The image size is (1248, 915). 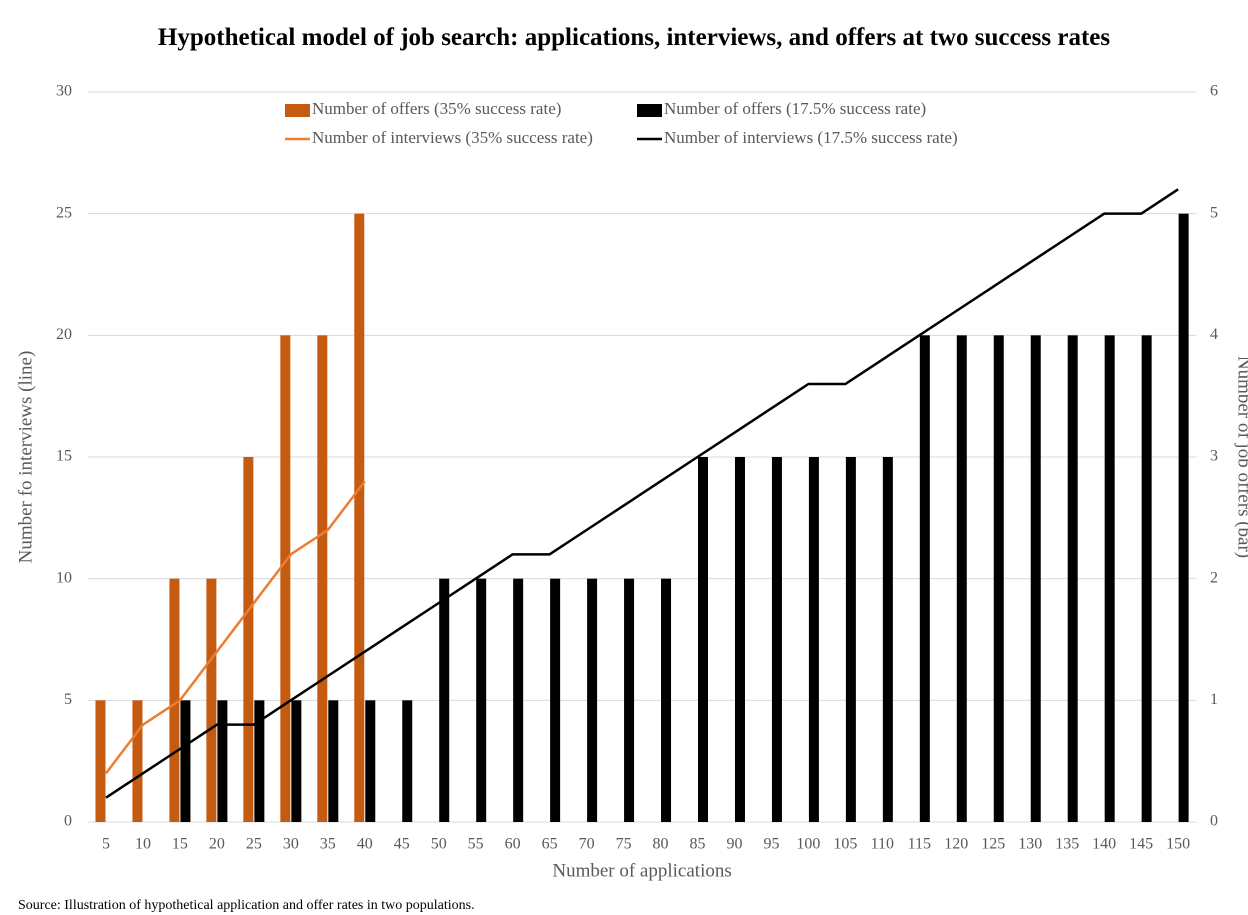 What do you see at coordinates (402, 844) in the screenshot?
I see `x-tick-label: 45` at bounding box center [402, 844].